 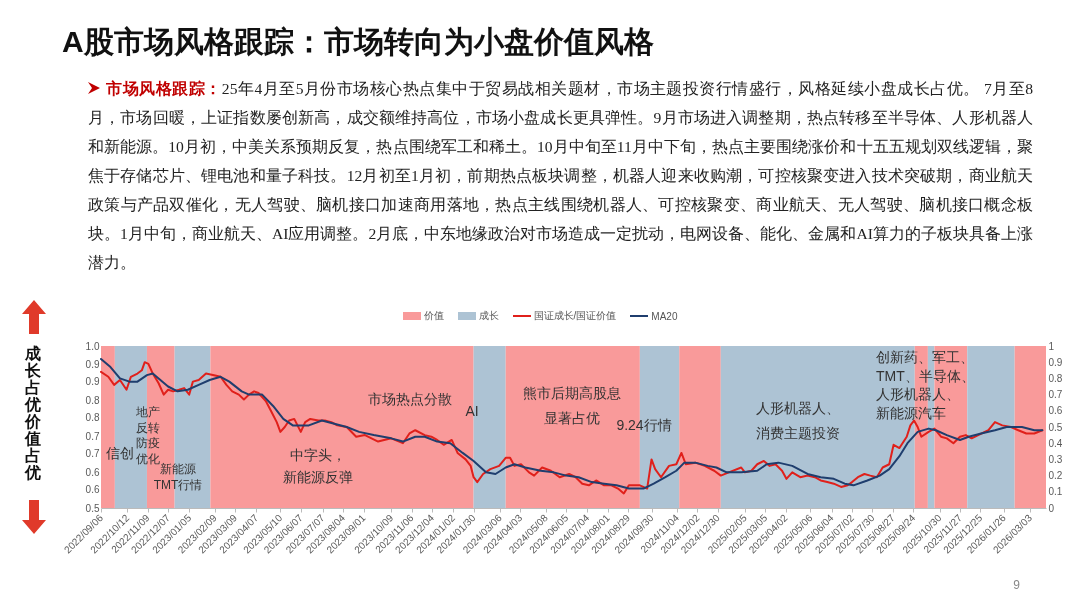 What do you see at coordinates (1055, 362) in the screenshot?
I see `y2-tick-label: 0.9` at bounding box center [1055, 362].